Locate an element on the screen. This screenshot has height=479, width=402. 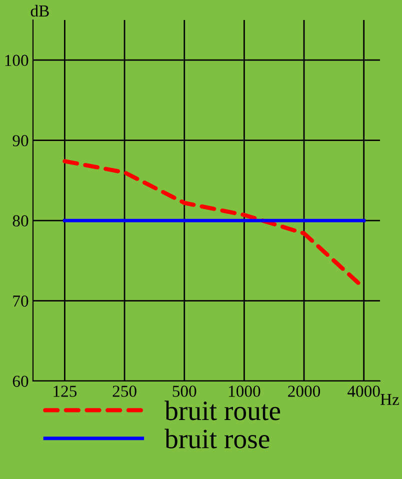
y-tick-label: 100 is located at coordinates (16, 60).